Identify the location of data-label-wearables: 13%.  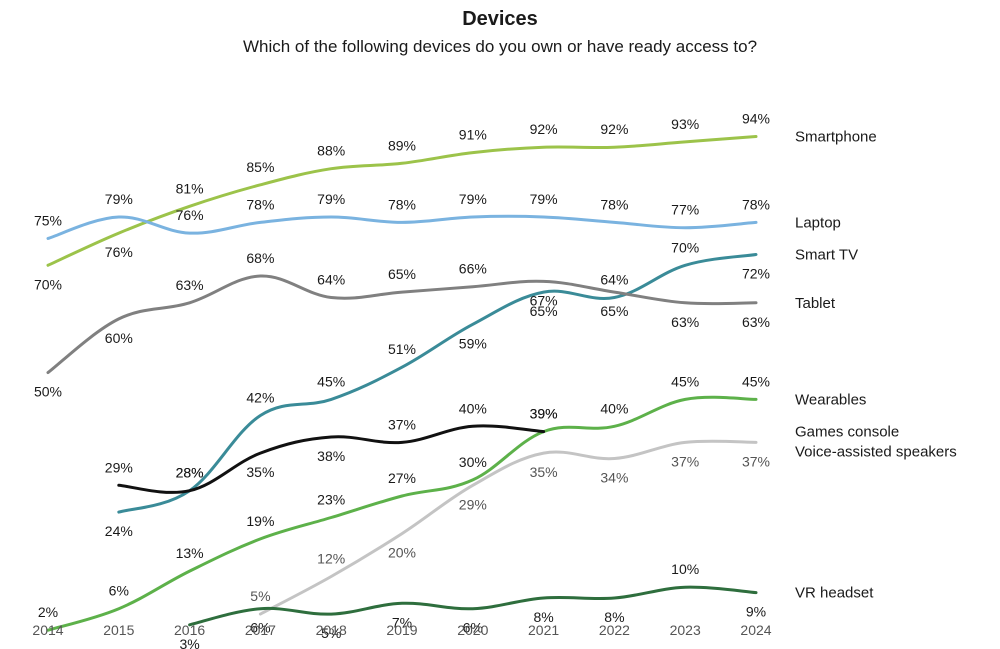
(190, 553).